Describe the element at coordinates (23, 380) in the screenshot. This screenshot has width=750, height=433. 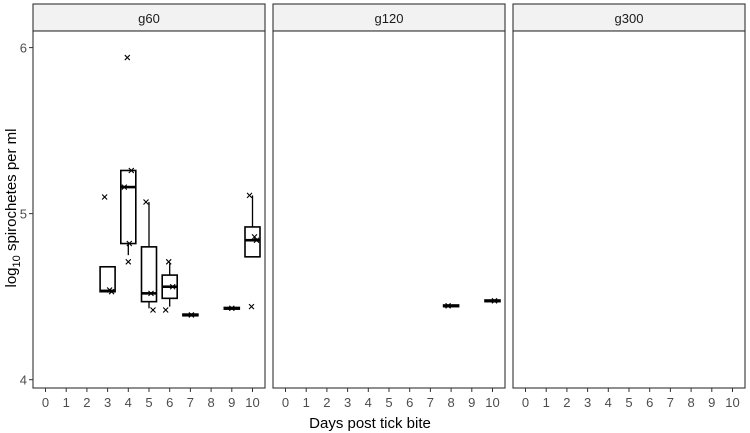
I see `y-tick-label: 4` at that location.